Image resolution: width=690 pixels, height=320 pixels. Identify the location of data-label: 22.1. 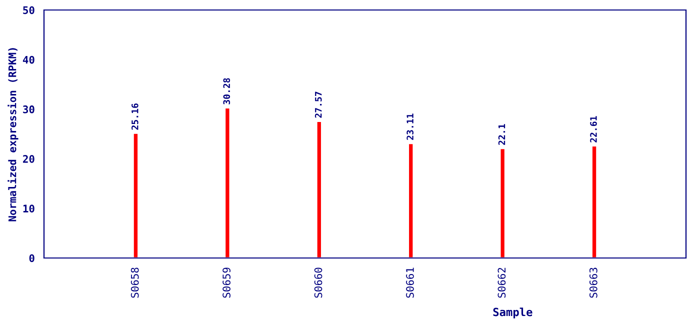
(502, 134).